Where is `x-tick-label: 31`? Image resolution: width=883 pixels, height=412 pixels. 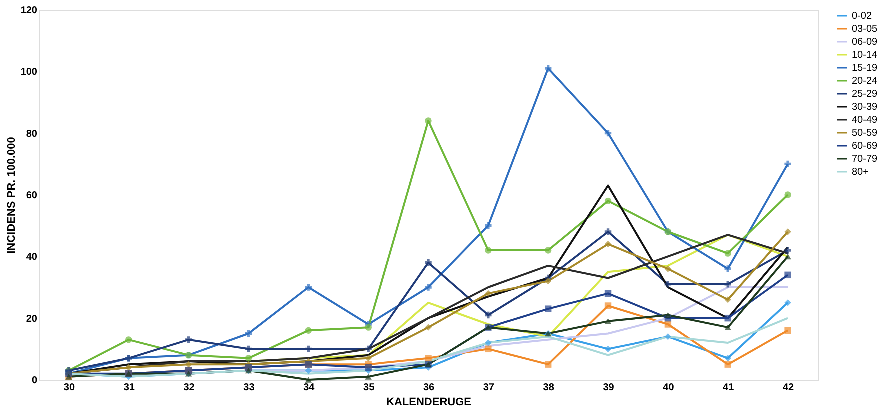
x-tick-label: 31 is located at coordinates (130, 388).